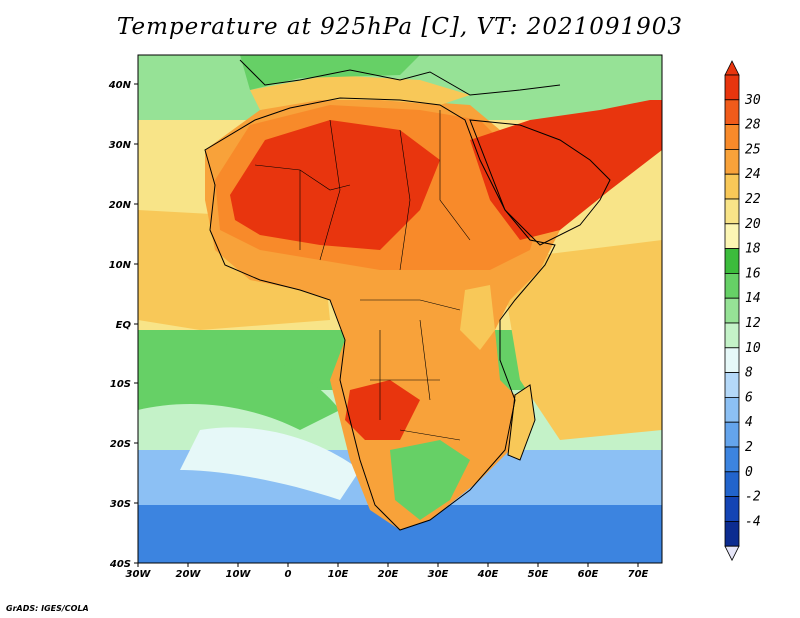  What do you see at coordinates (189, 574) in the screenshot?
I see `lon-tick-20W: 20W` at bounding box center [189, 574].